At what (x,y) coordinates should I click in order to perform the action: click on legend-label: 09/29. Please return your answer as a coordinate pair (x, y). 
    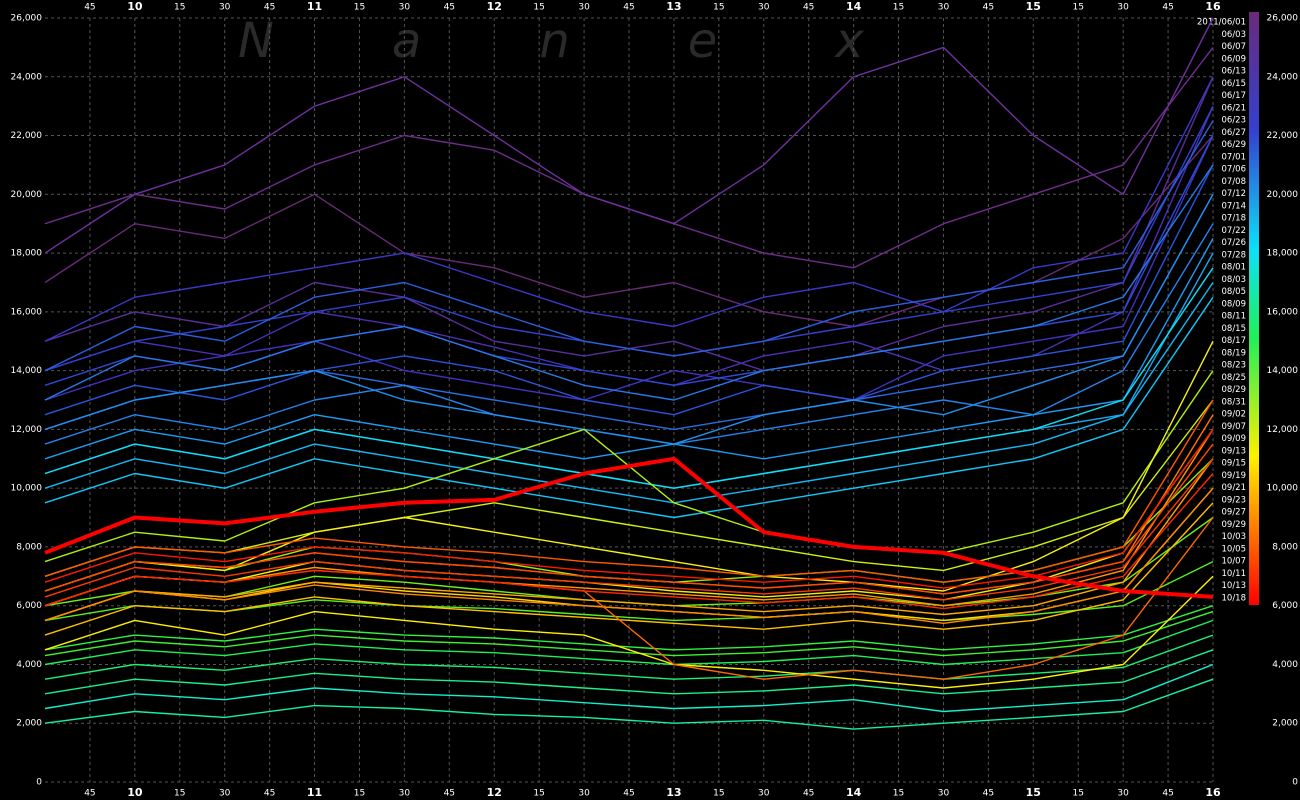
    Looking at the image, I should click on (1234, 525).